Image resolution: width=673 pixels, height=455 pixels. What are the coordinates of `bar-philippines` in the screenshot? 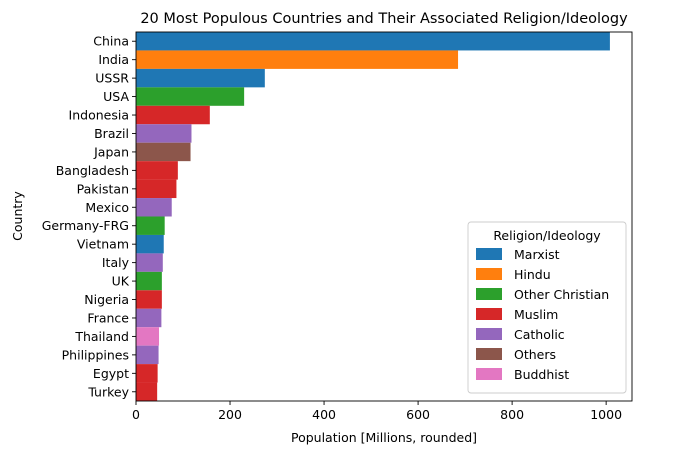 It's located at (147, 355).